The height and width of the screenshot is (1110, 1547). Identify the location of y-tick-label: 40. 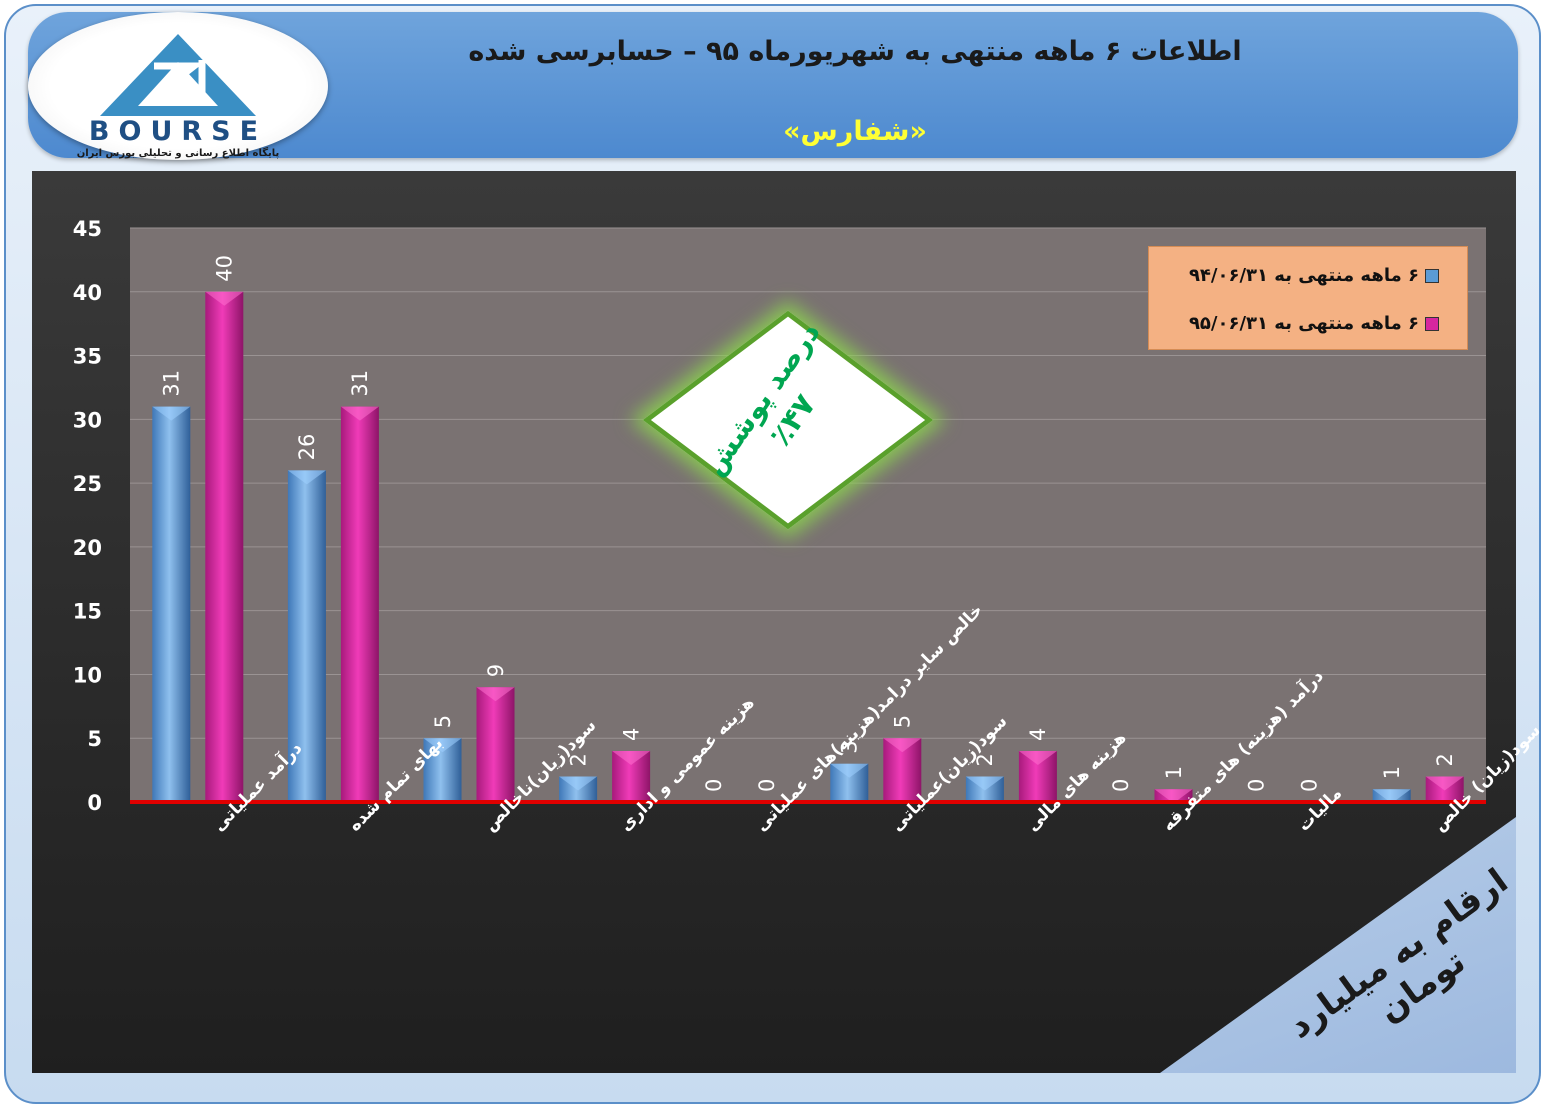
(87, 293).